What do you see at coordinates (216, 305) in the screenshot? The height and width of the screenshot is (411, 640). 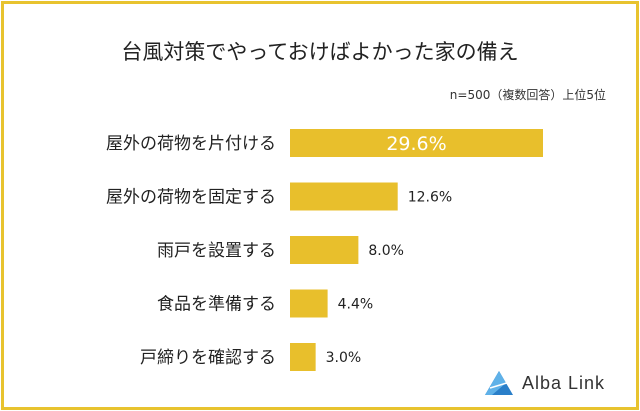 I see `category-label: 食品を準備する` at bounding box center [216, 305].